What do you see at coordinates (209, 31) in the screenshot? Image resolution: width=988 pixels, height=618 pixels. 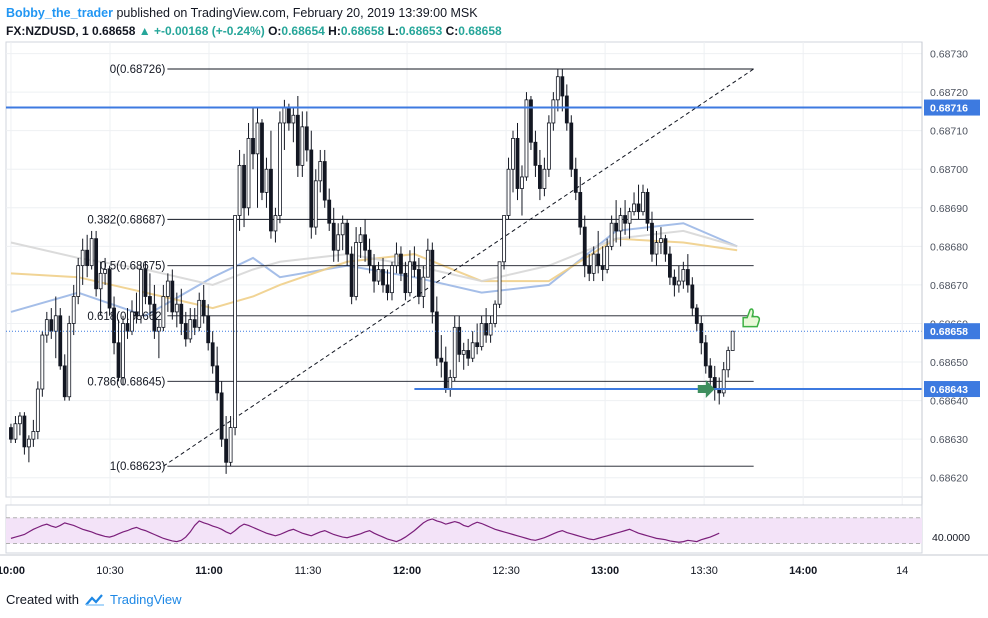 I see `price-change: +-0.00168 (+-0.24%)` at bounding box center [209, 31].